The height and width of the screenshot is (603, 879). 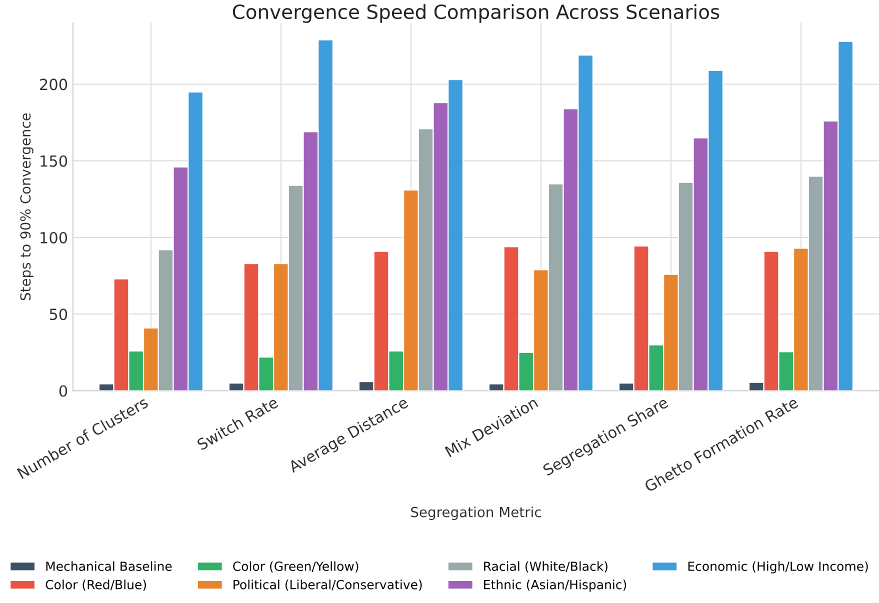 I want to click on legend-label: Color (Red/Blue), so click(x=96, y=585).